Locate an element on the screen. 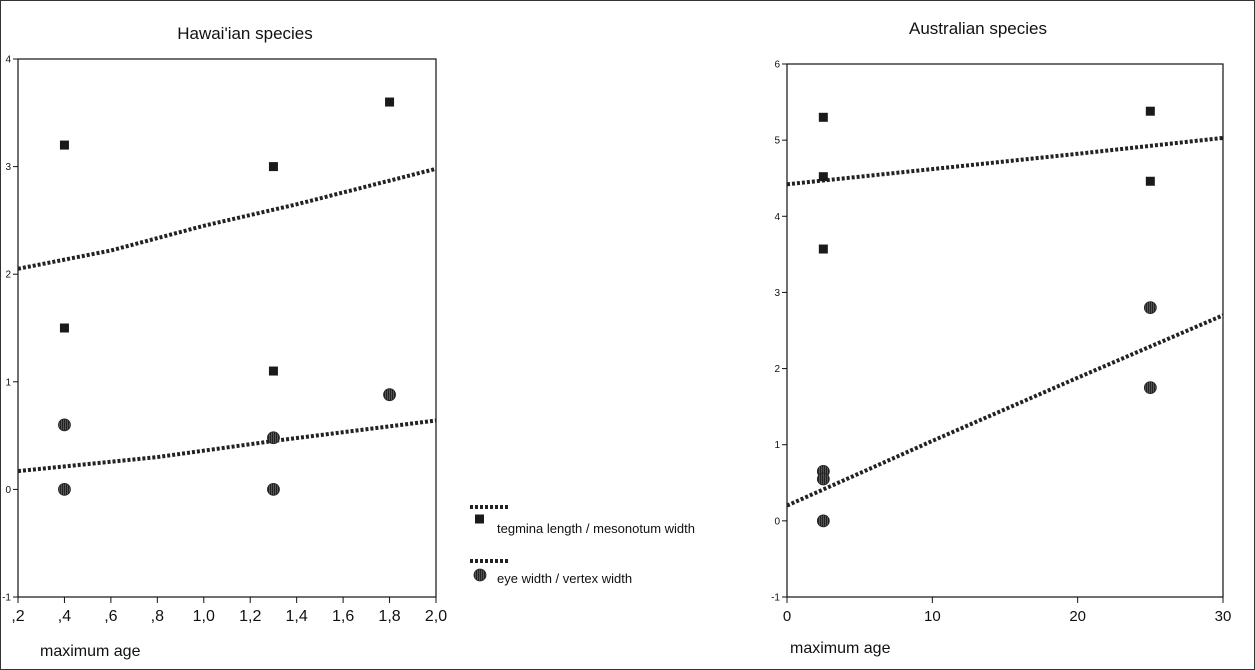  x-tick-label: ,6 is located at coordinates (110, 616).